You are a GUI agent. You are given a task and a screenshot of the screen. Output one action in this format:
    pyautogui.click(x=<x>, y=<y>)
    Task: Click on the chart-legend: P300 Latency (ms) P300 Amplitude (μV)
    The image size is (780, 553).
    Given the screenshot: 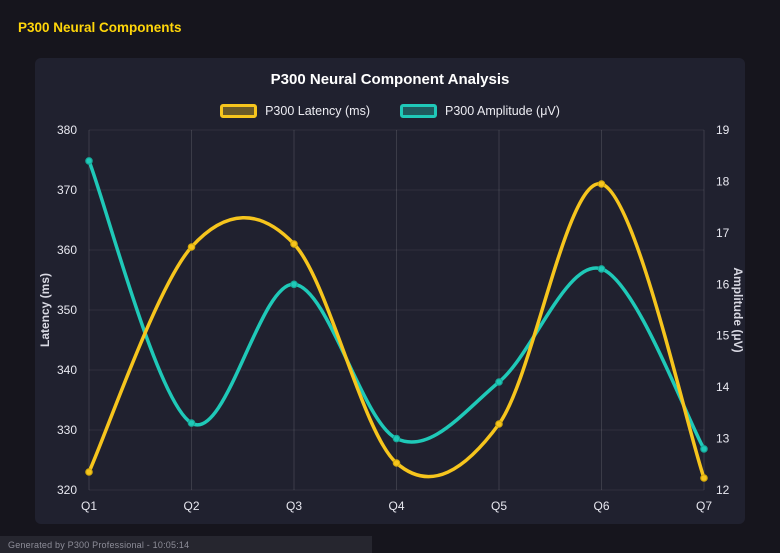 What is the action you would take?
    pyautogui.click(x=390, y=111)
    